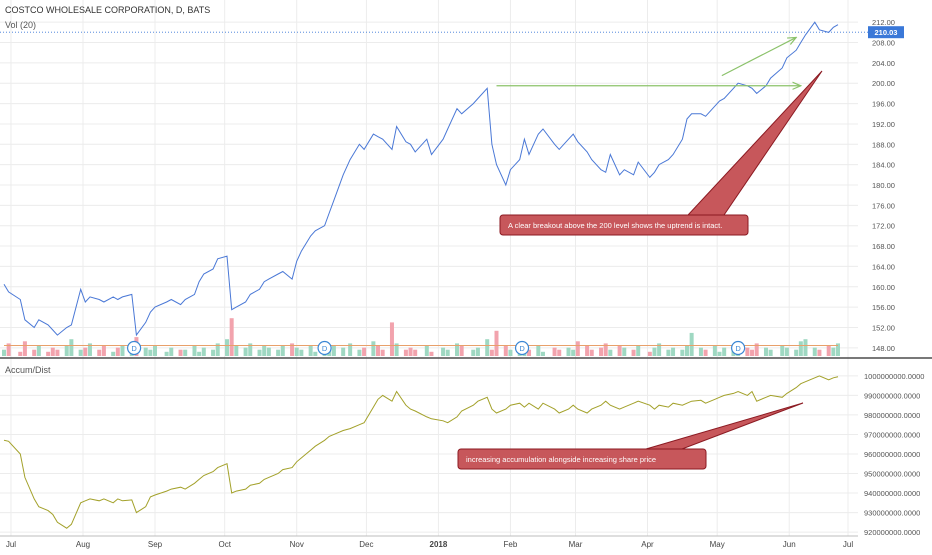 Image resolution: width=932 pixels, height=555 pixels. I want to click on price-axis-tick-label: 176.00, so click(883, 205).